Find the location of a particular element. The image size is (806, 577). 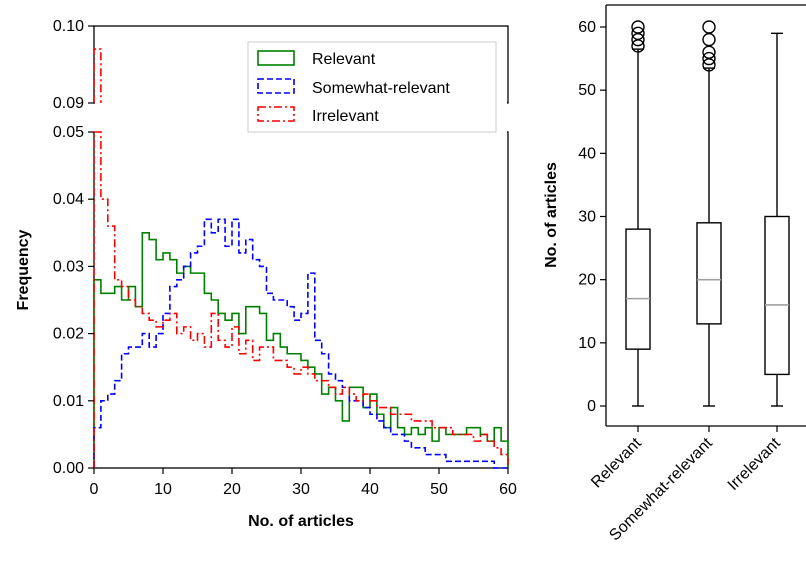

histogram-x-tick-label: 0 is located at coordinates (94, 489).